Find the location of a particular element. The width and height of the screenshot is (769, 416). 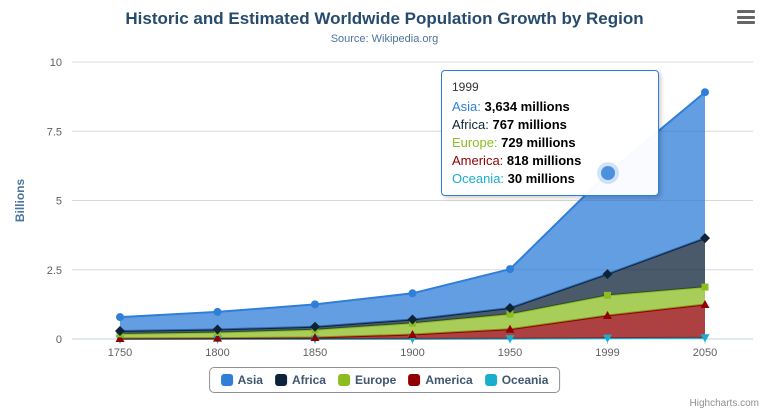

tooltip-row-america: America: 818 millions is located at coordinates (517, 160).